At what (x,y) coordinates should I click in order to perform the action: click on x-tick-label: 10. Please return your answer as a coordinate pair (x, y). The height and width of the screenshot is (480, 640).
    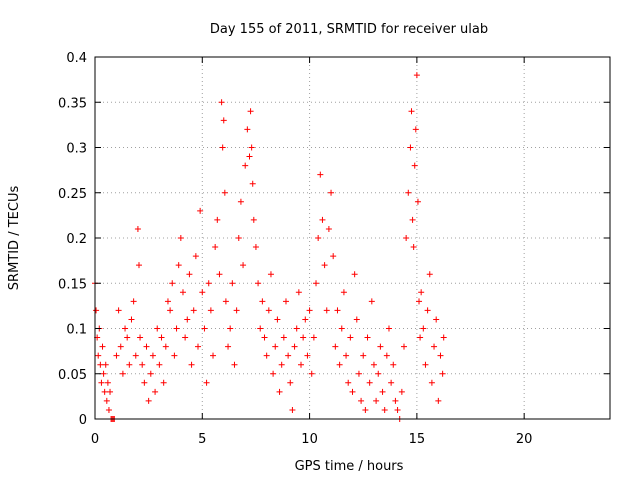
    Looking at the image, I should click on (309, 439).